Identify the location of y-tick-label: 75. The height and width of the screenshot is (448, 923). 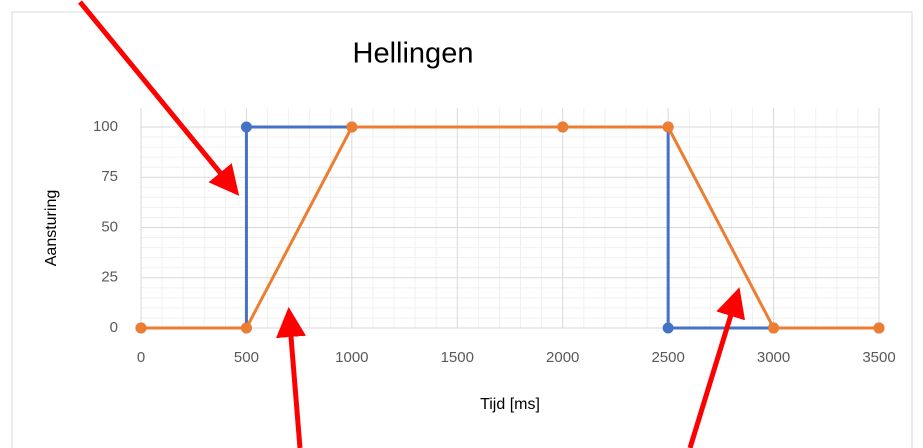
(109, 176).